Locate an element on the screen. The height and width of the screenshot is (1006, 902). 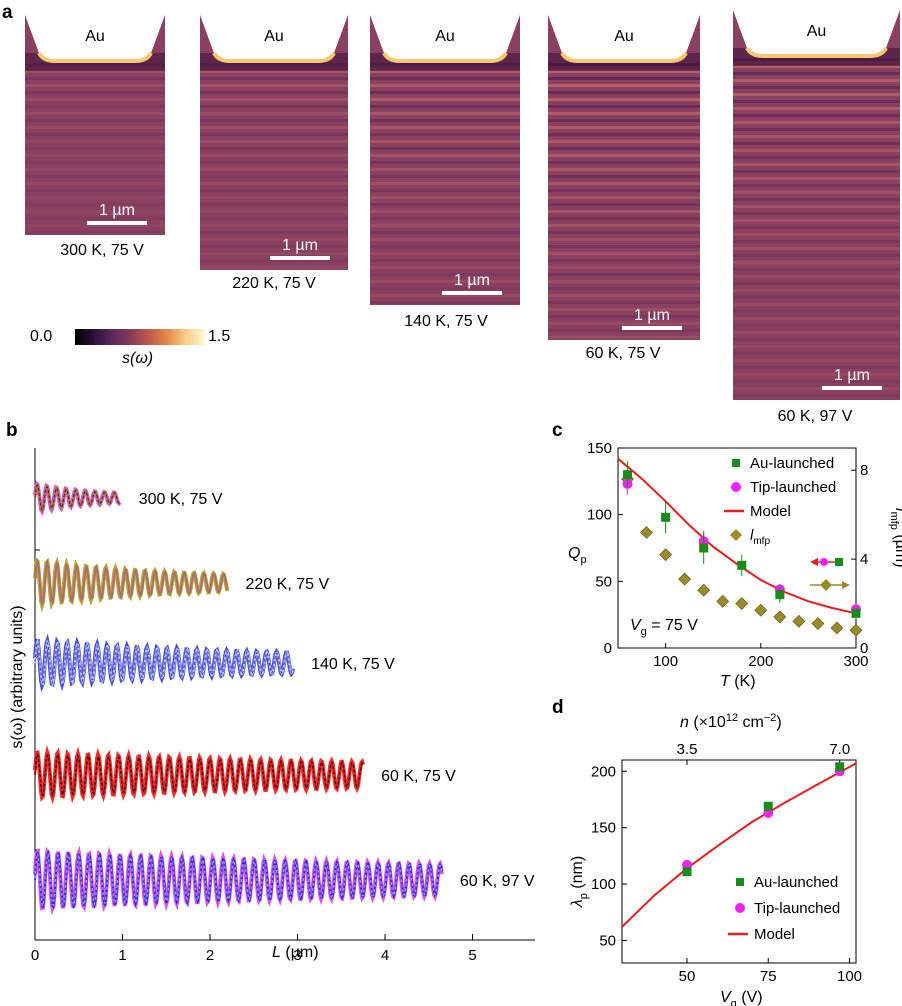
caption-140k: 140 K, 75 V is located at coordinates (446, 321).